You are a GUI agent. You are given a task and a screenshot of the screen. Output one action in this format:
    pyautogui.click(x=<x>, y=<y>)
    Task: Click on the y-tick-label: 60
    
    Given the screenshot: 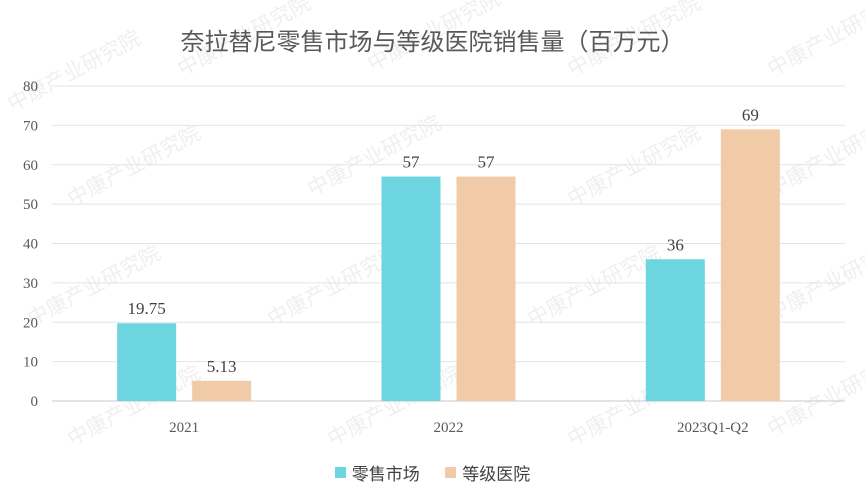 What is the action you would take?
    pyautogui.click(x=30, y=166)
    